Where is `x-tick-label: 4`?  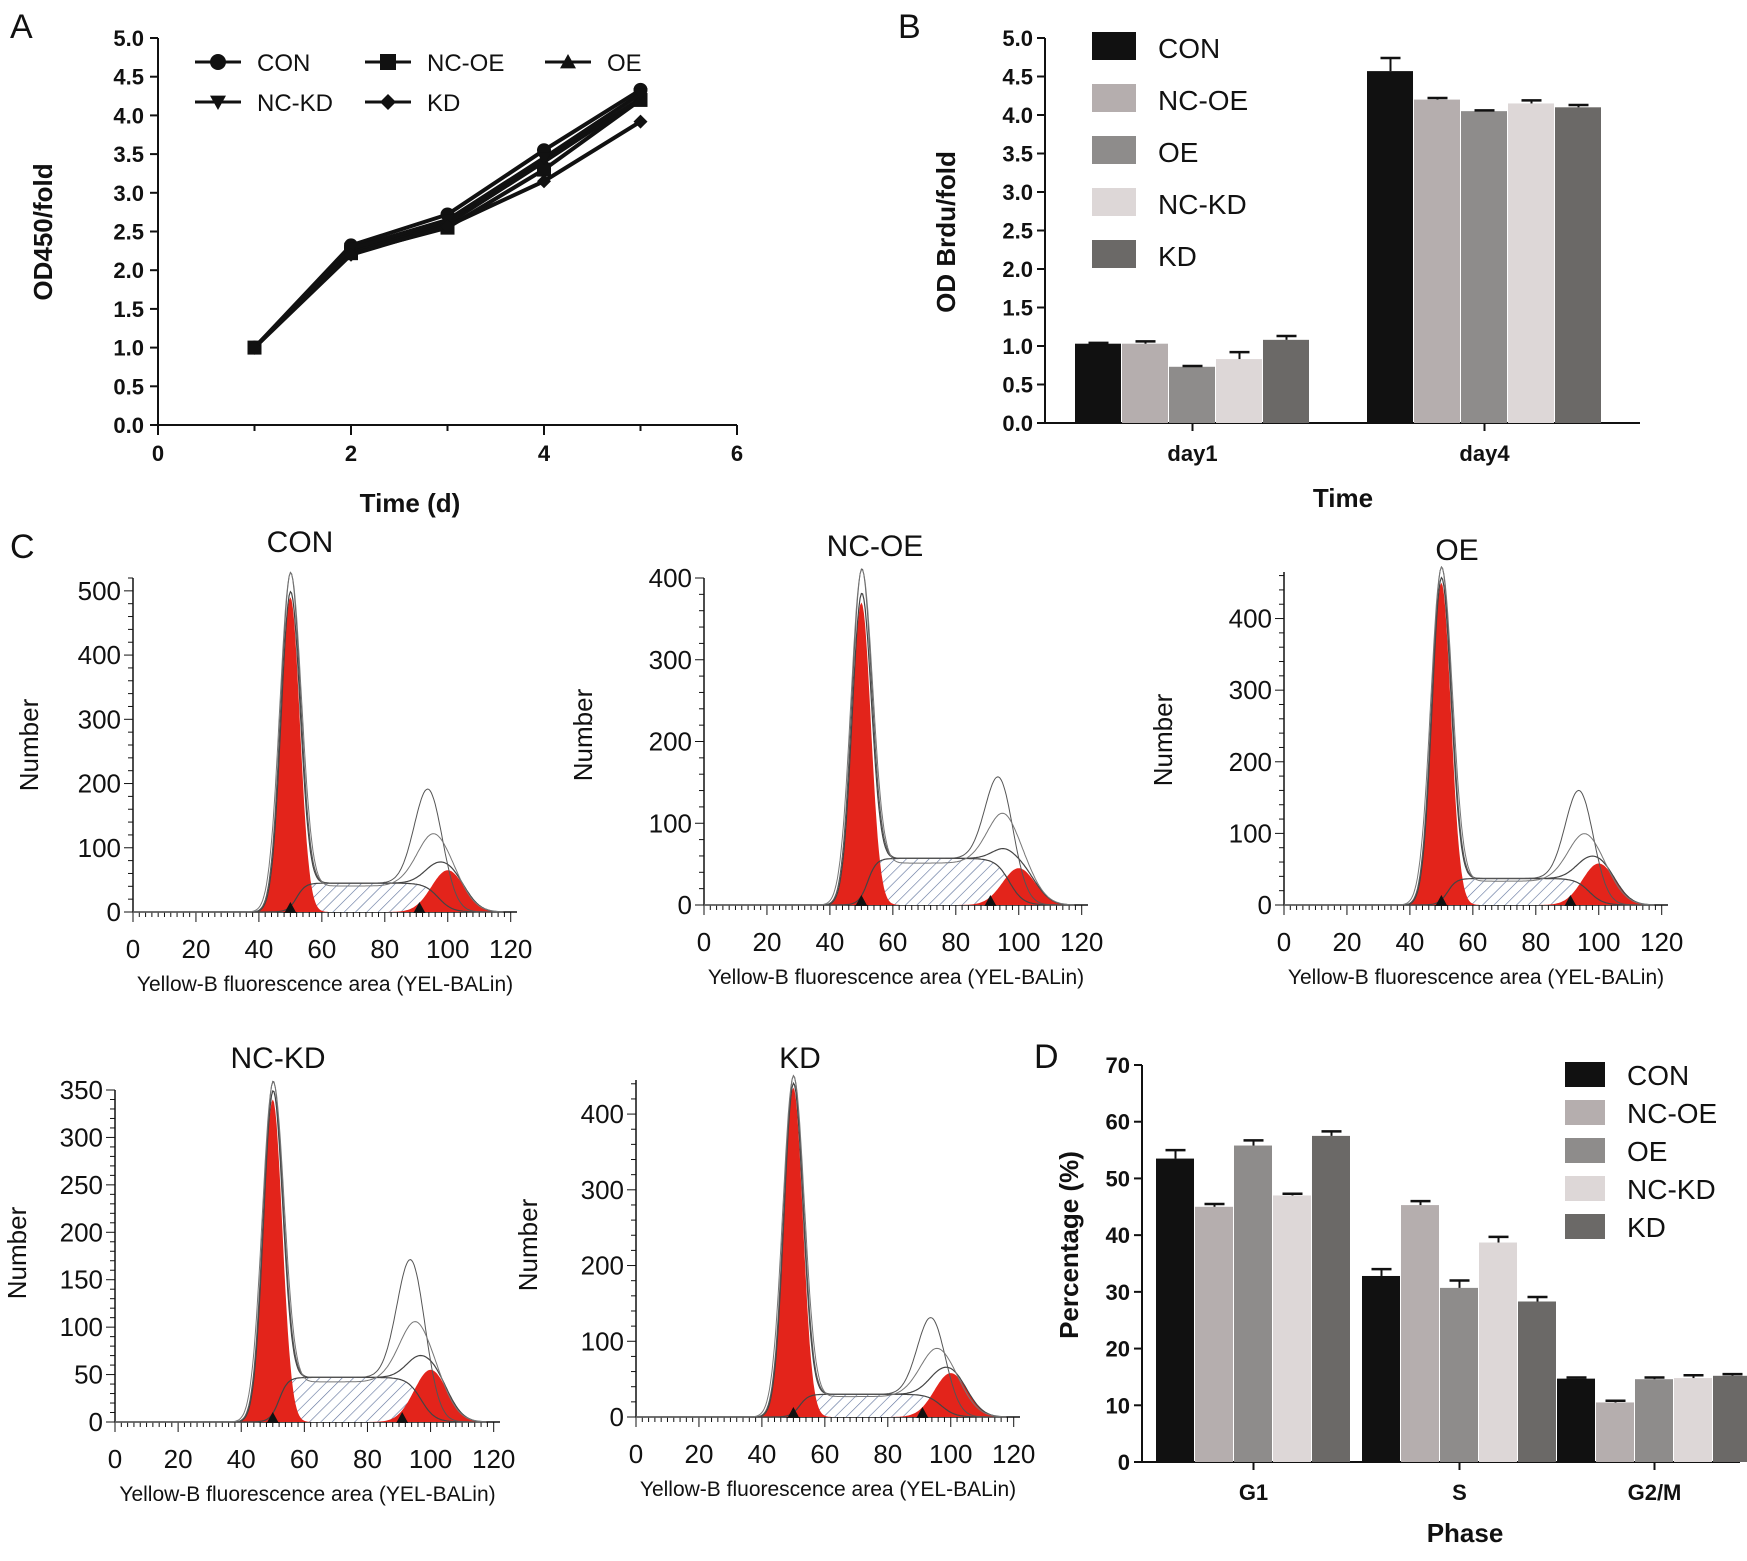 x-tick-label: 4 is located at coordinates (544, 453).